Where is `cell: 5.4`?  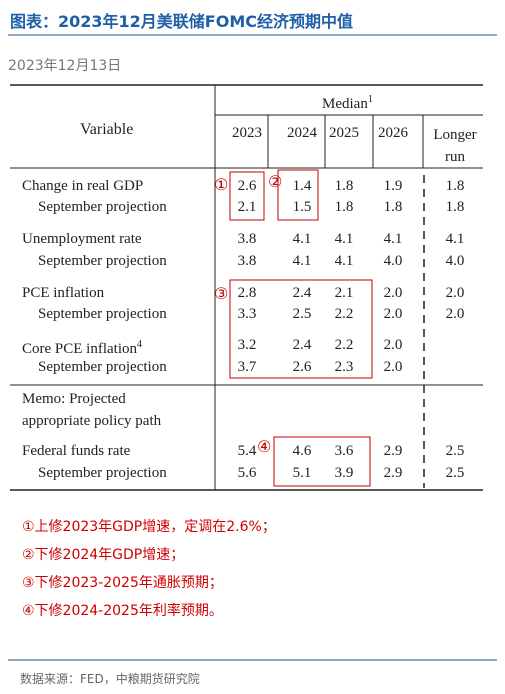
cell: 5.4 is located at coordinates (247, 451).